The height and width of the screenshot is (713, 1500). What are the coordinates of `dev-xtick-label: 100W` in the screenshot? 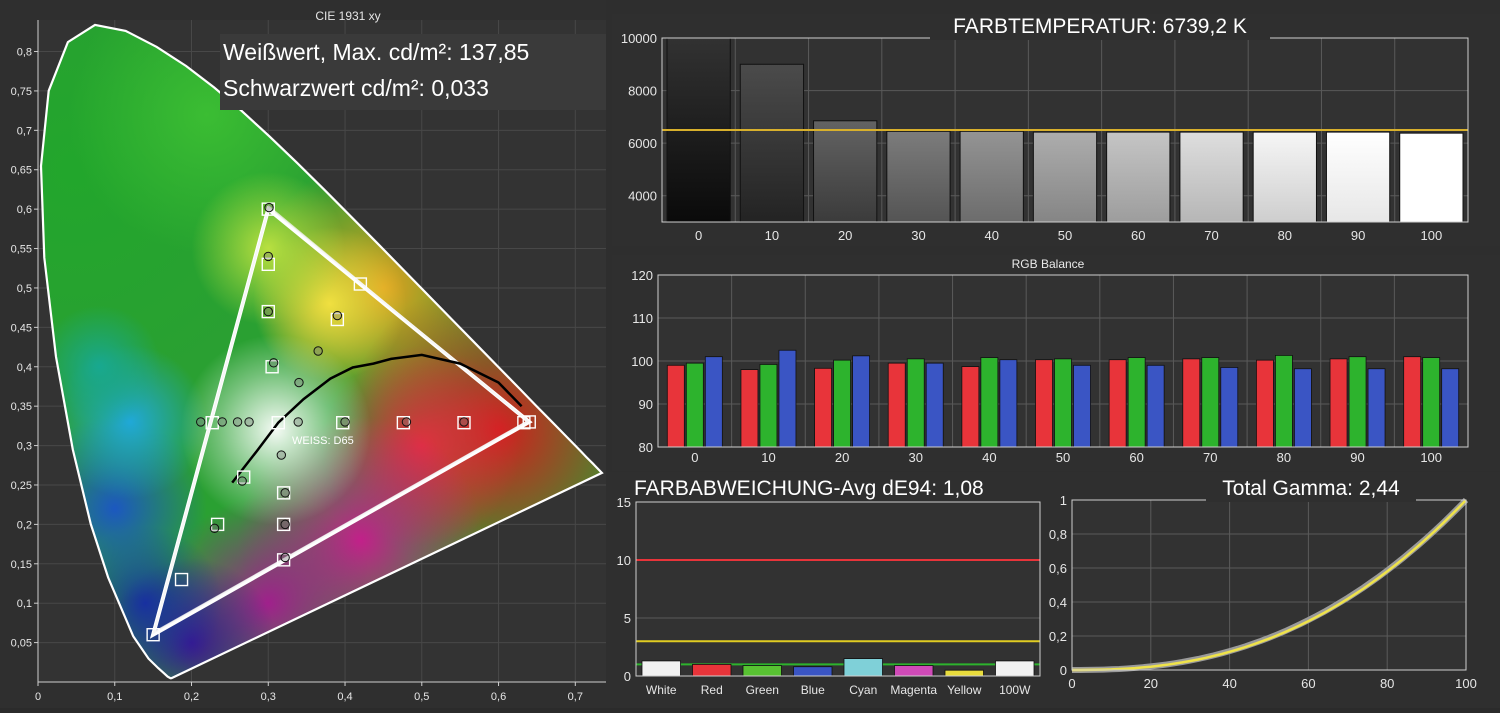 It's located at (1015, 690).